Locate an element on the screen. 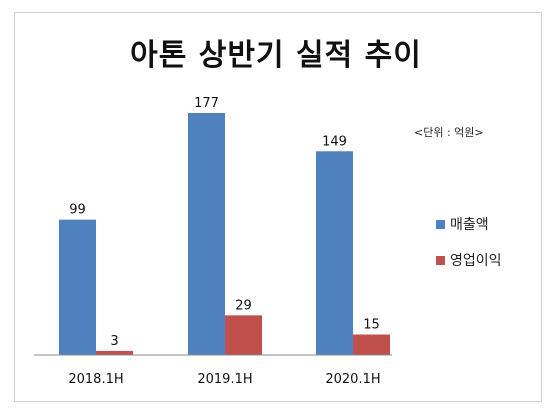  legend-swatch-sales is located at coordinates (440, 224).